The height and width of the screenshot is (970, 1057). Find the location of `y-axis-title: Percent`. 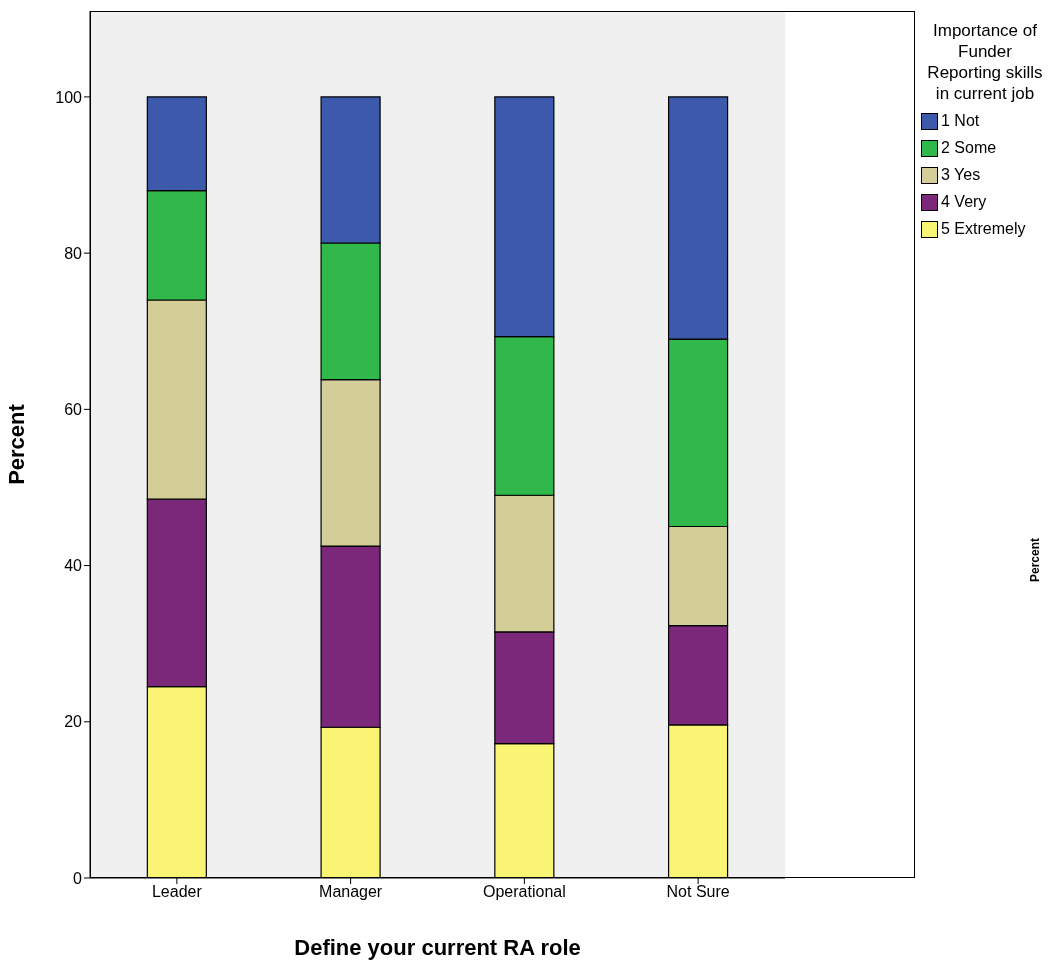

y-axis-title: Percent is located at coordinates (16, 444).